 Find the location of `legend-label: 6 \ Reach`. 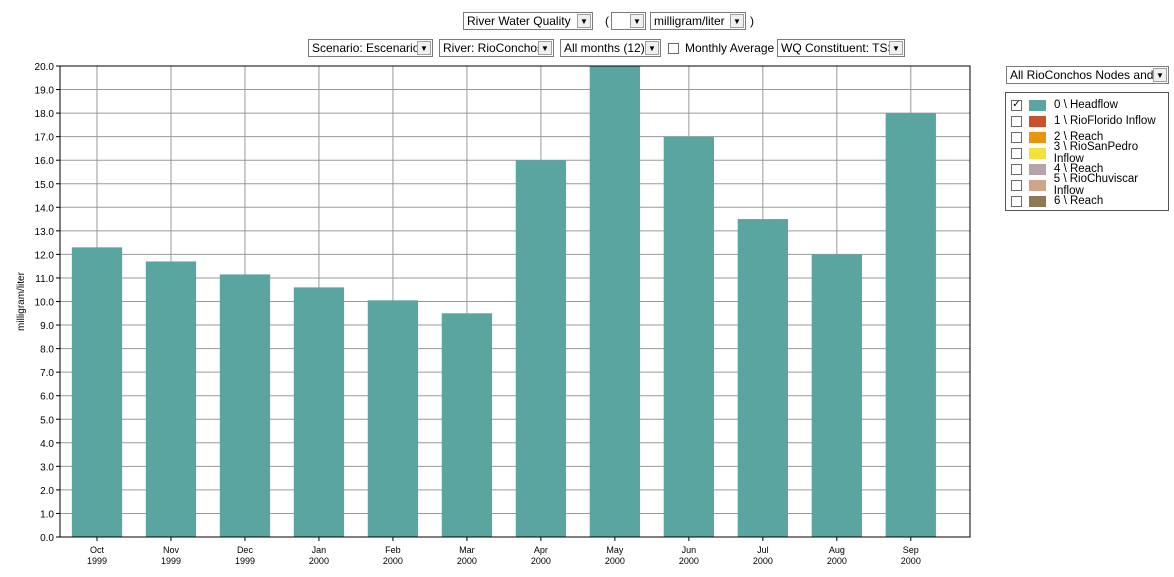

legend-label: 6 \ Reach is located at coordinates (1079, 201).